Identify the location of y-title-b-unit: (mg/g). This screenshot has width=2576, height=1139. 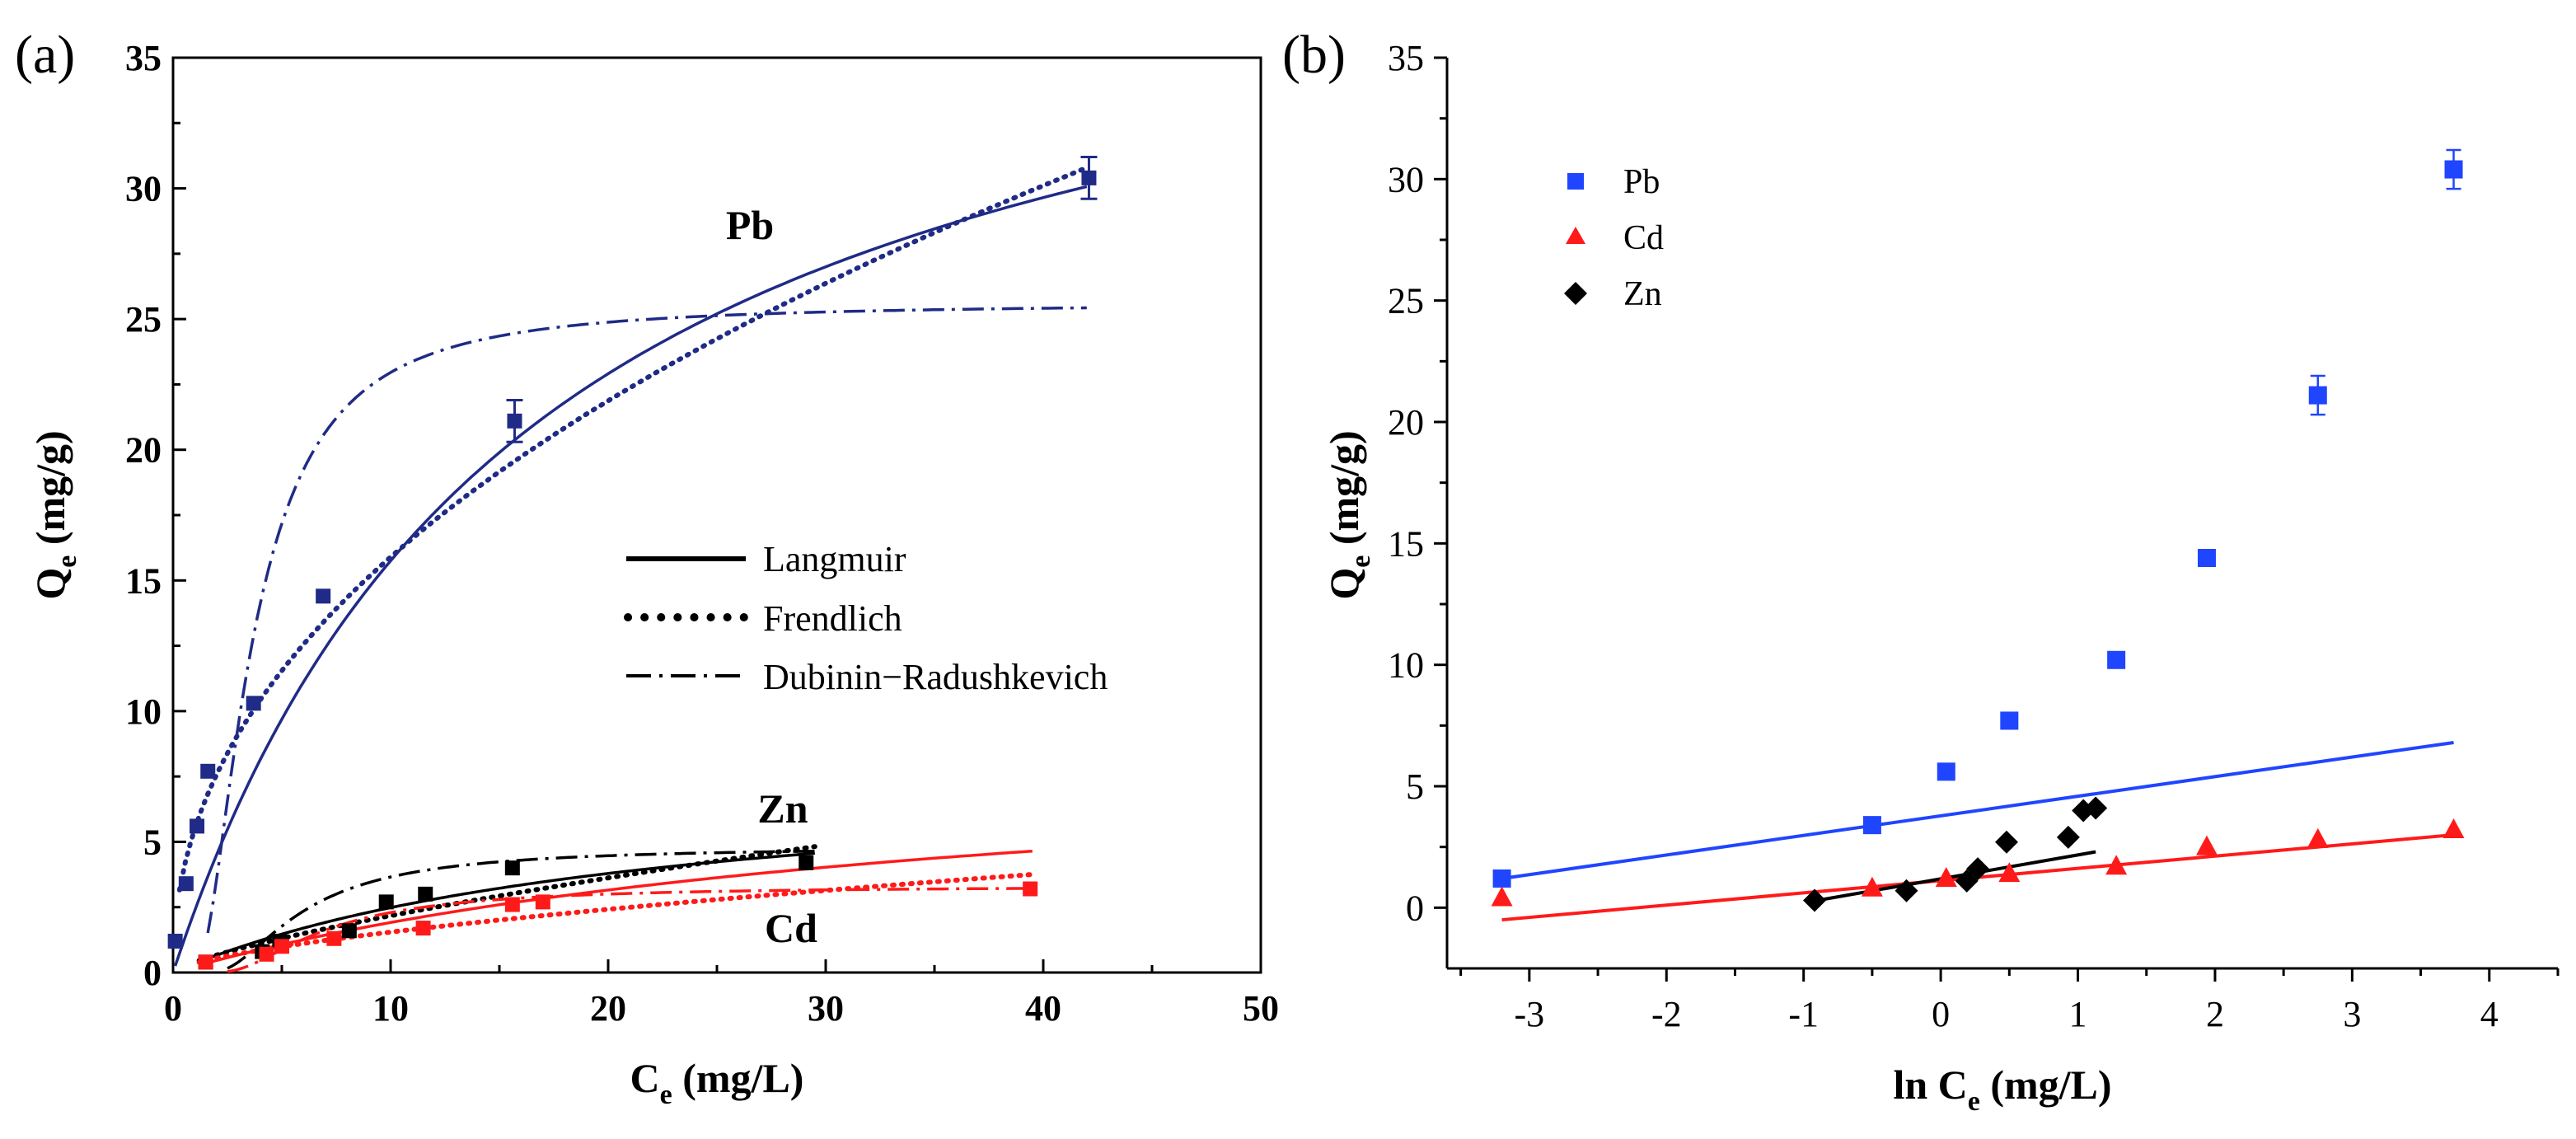
(1344, 493).